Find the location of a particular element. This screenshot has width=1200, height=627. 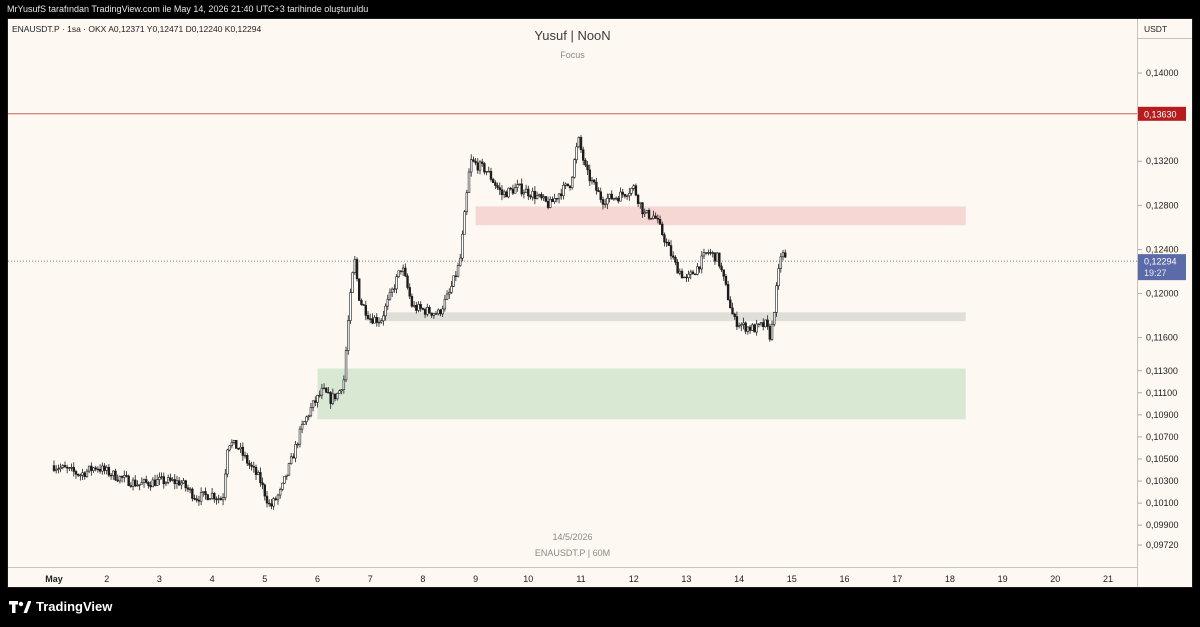

tradingview-logo: TradingView is located at coordinates (60, 606).